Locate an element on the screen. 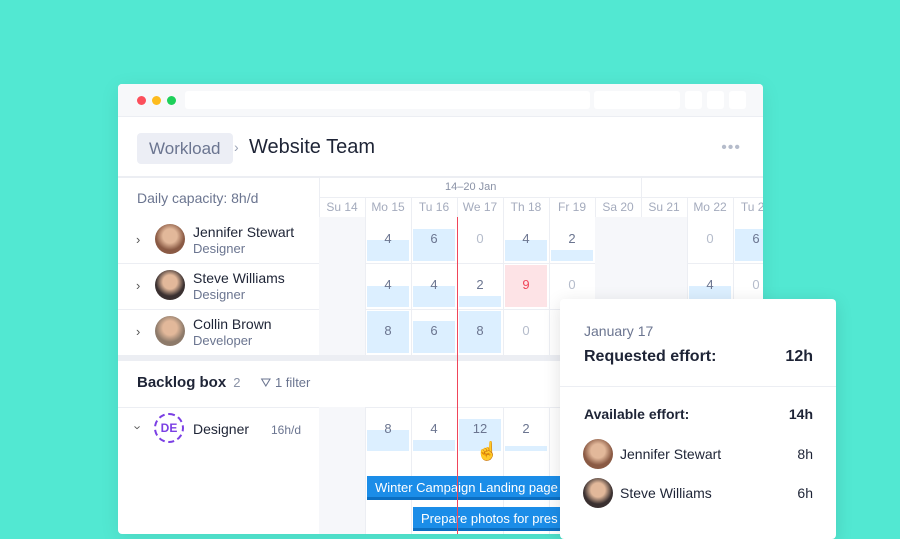 This screenshot has height=539, width=900. group-name: Designer is located at coordinates (221, 429).